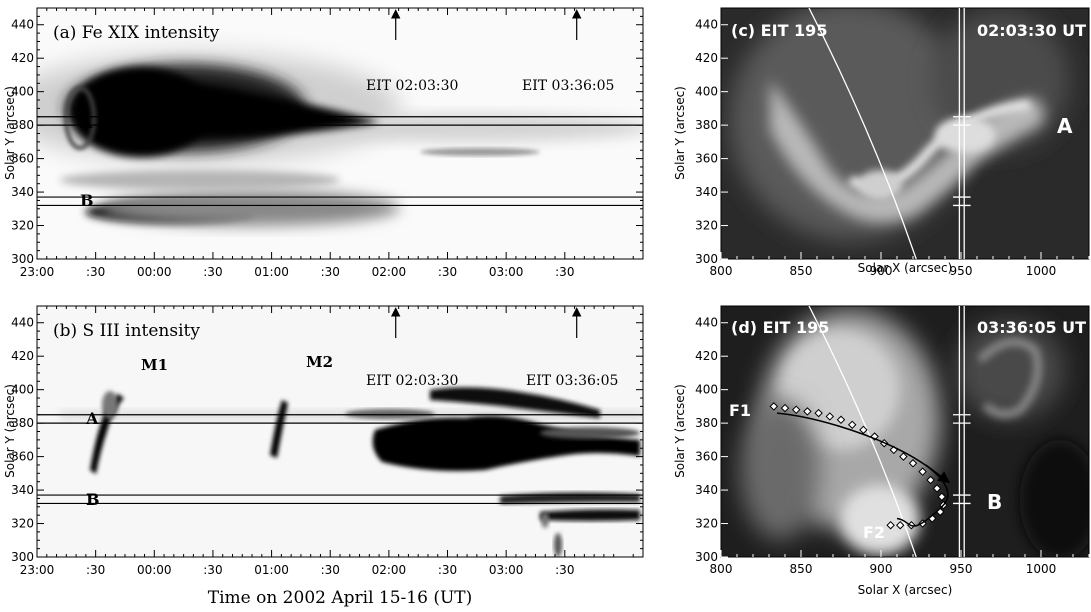 The height and width of the screenshot is (612, 1091). I want to click on panel-a-xtick-label: 01:00, so click(271, 272).